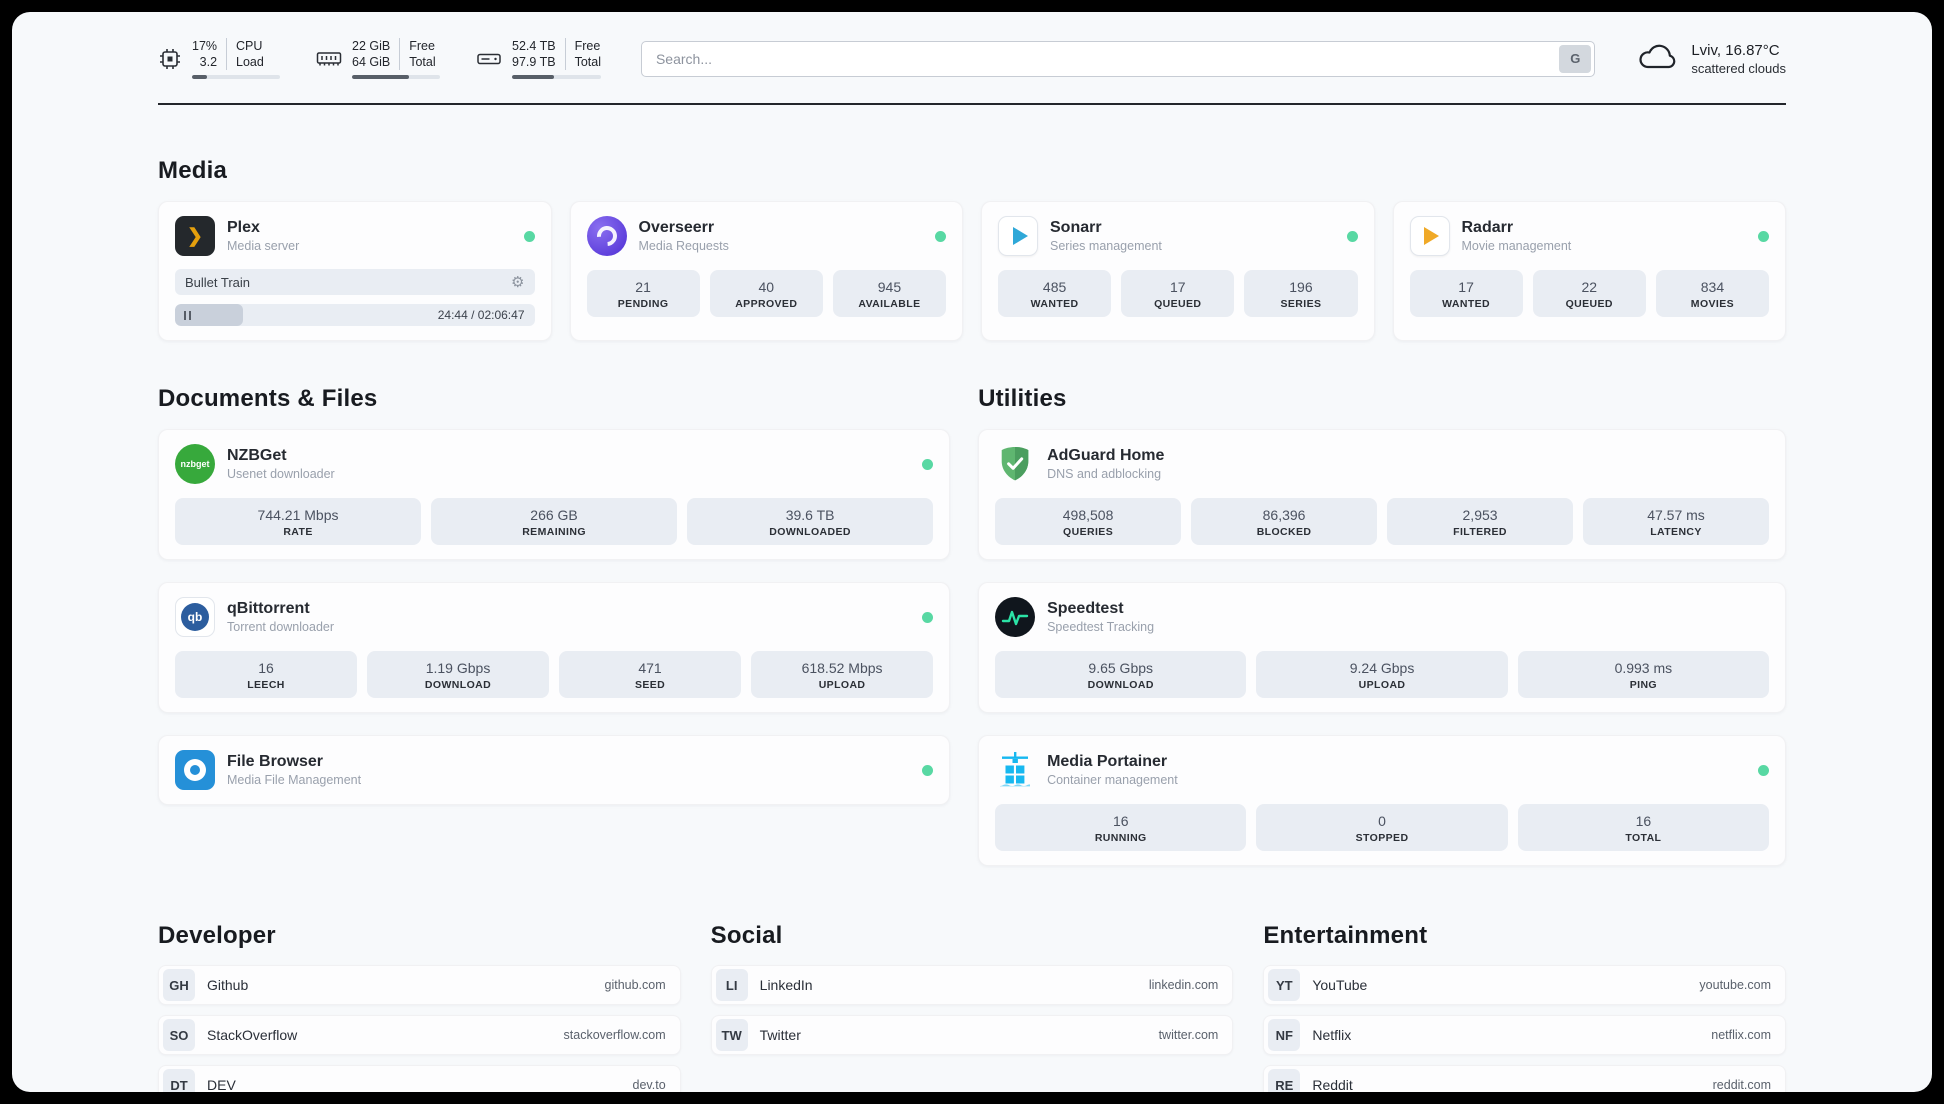  Describe the element at coordinates (972, 1035) in the screenshot. I see `bookmark-twitter: TW Twitter twitter.com` at that location.